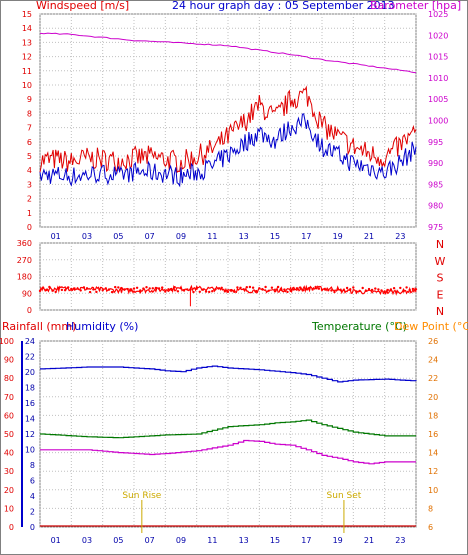 This screenshot has height=555, width=468. Describe the element at coordinates (27, 14) in the screenshot. I see `left-tick-label: 15` at that location.